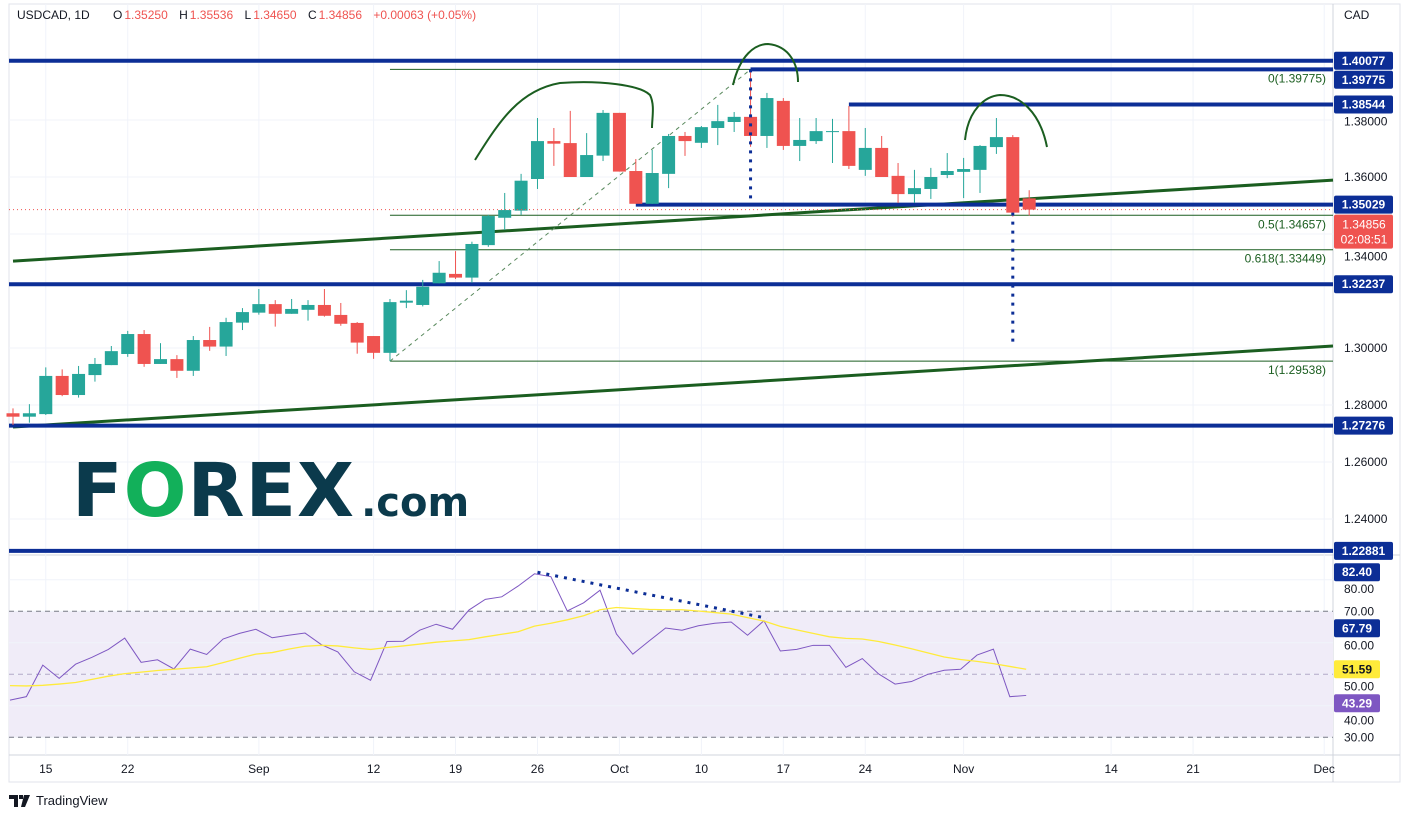 This screenshot has width=1412, height=818. I want to click on price-level-tag: 1.38544, so click(1364, 104).